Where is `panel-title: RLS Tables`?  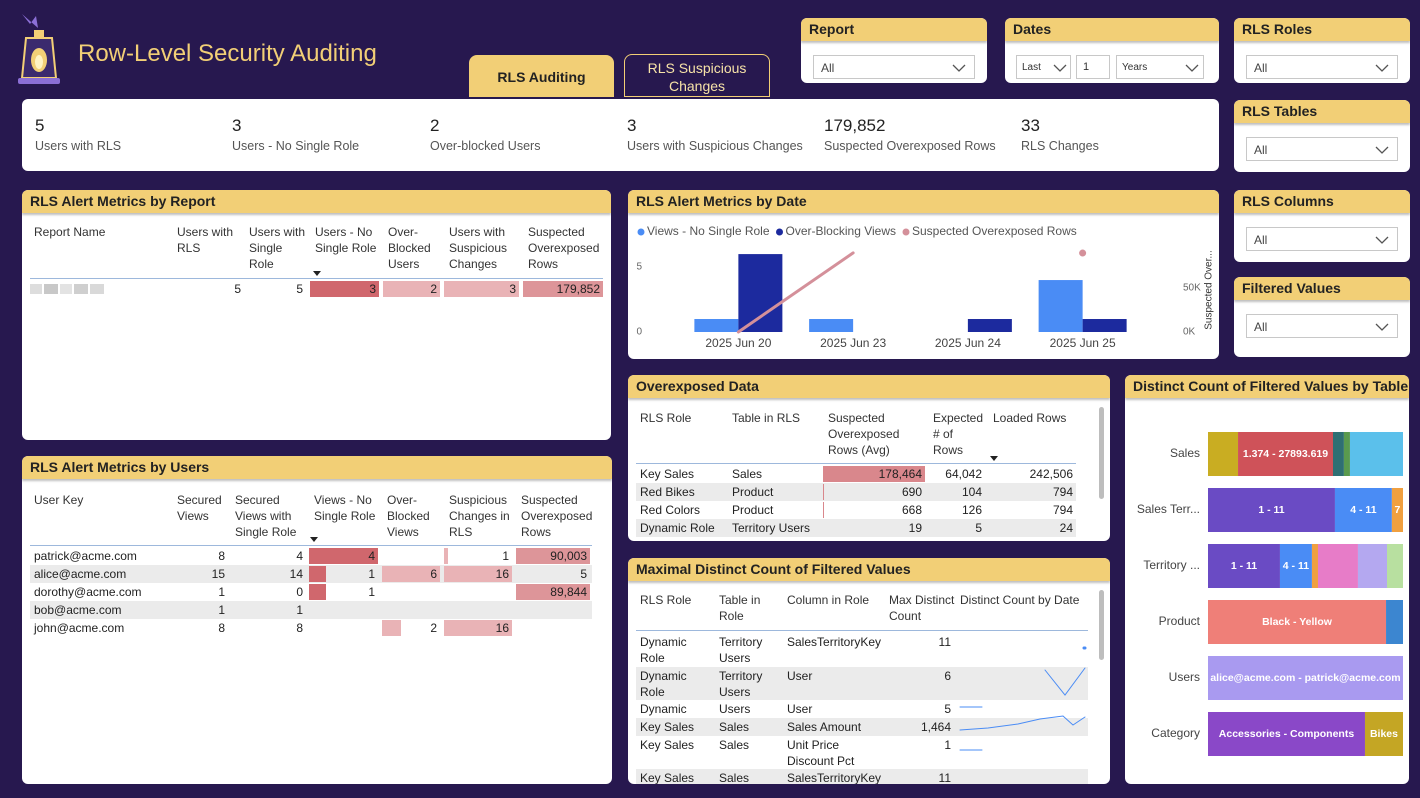 panel-title: RLS Tables is located at coordinates (1322, 111).